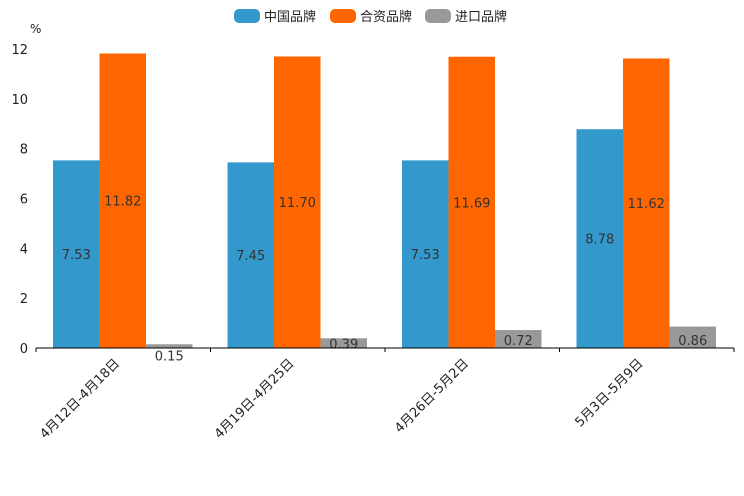  What do you see at coordinates (255, 399) in the screenshot?
I see `x-tick-label: 4月19日-4月25日` at bounding box center [255, 399].